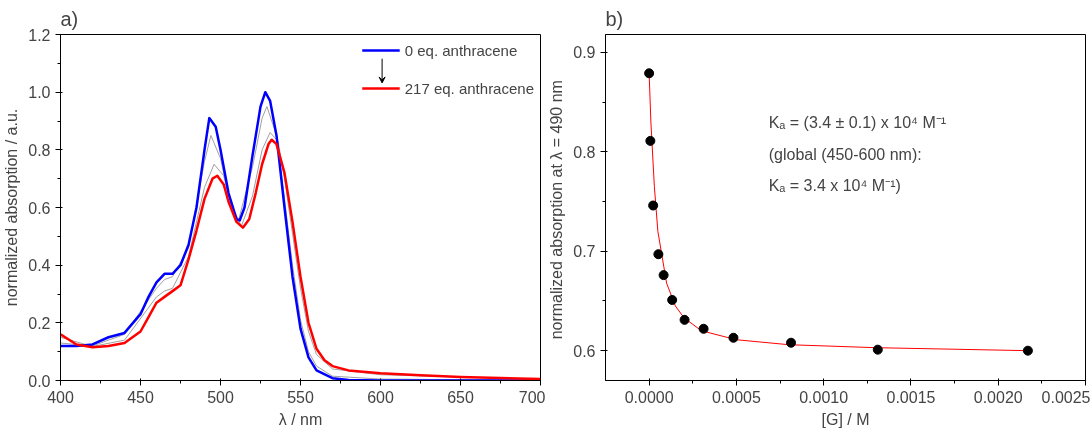 The width and height of the screenshot is (1091, 434). What do you see at coordinates (460, 397) in the screenshot?
I see `x-tick-label: 650` at bounding box center [460, 397].